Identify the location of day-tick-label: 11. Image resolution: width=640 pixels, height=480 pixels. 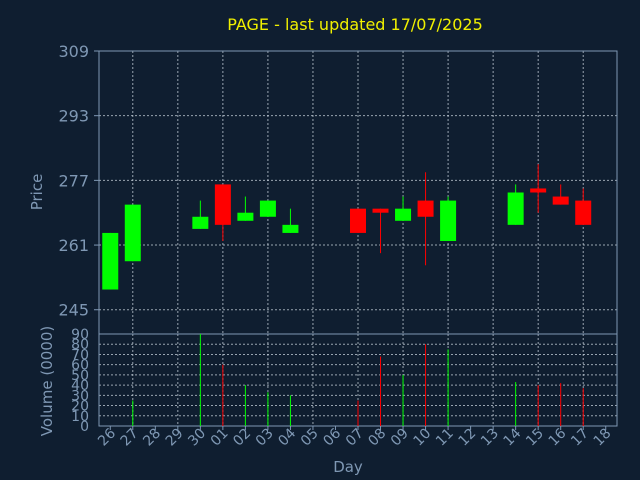
(445, 438).